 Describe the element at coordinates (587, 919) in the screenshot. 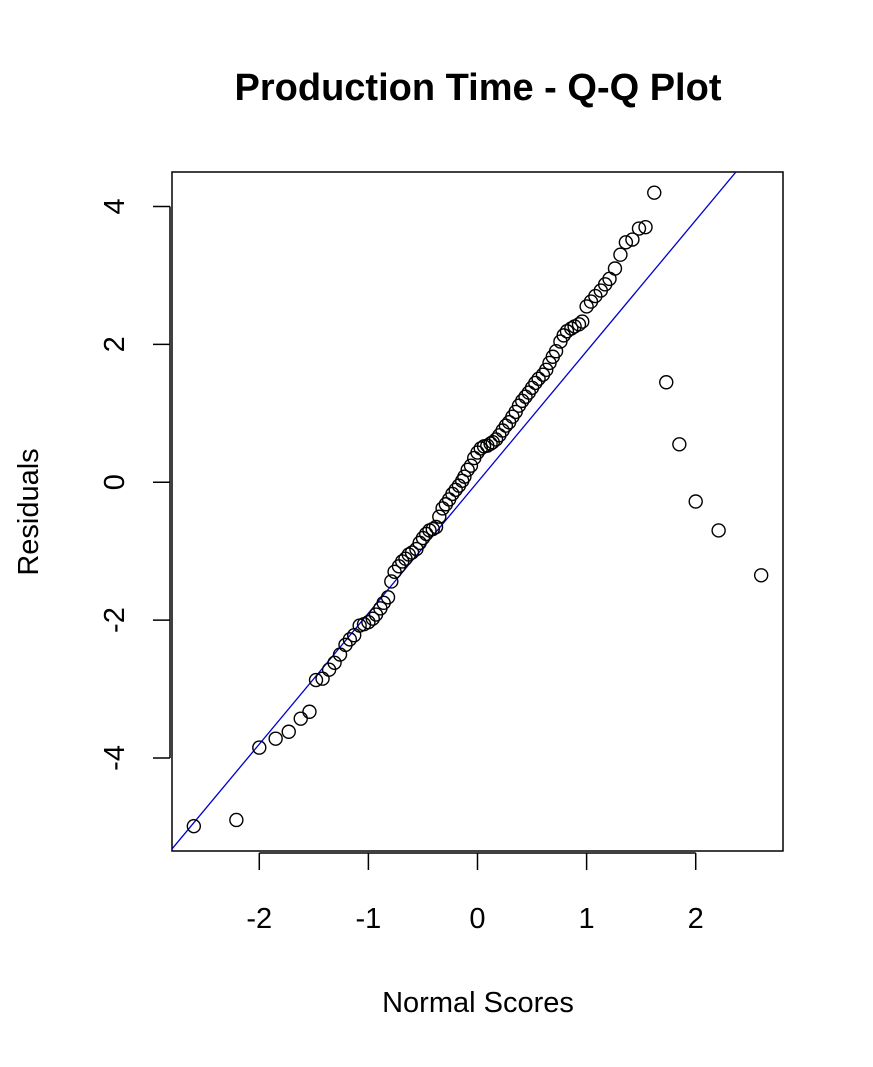

I see `x-tick-label: 1` at that location.